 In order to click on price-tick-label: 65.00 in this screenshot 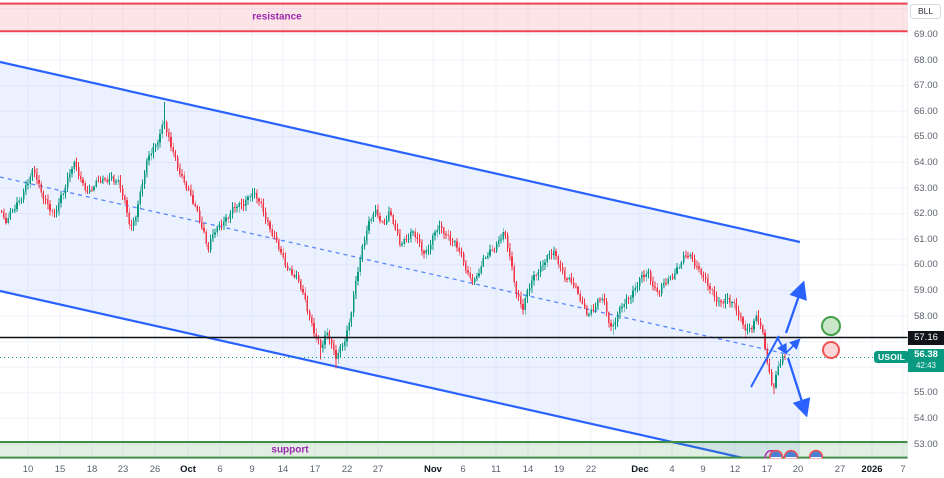, I will do `click(926, 137)`.